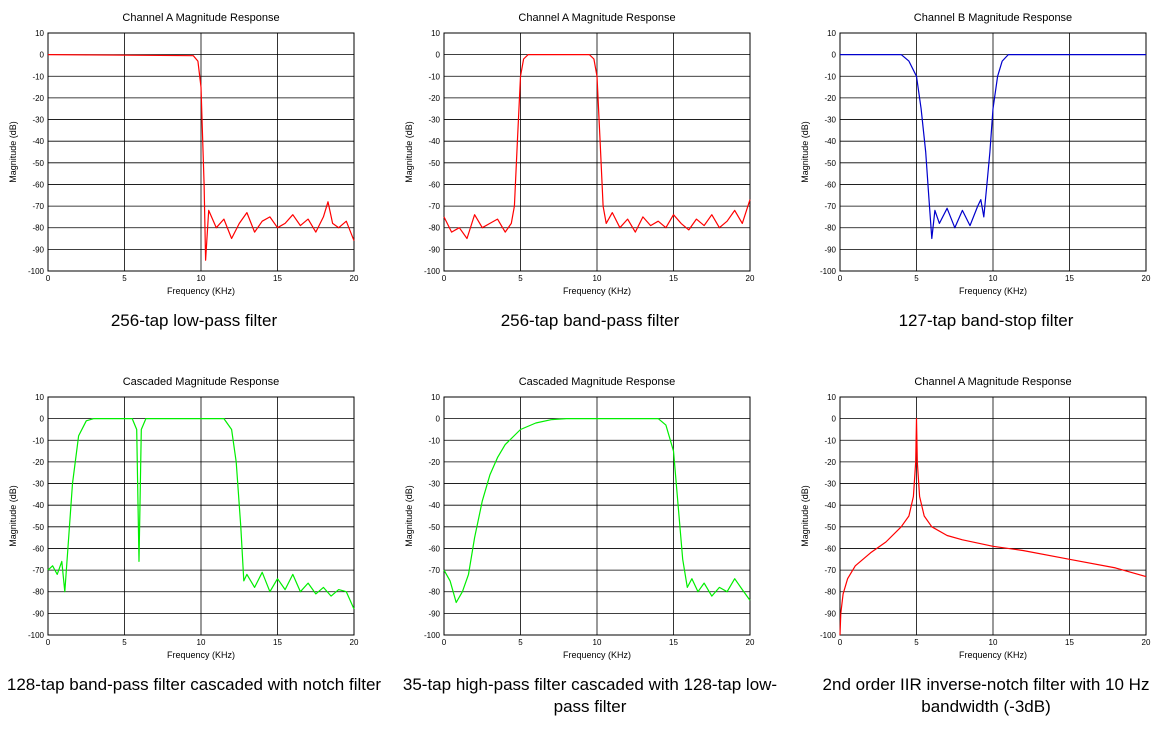  Describe the element at coordinates (840, 278) in the screenshot. I see `x-tick-label: 0` at that location.